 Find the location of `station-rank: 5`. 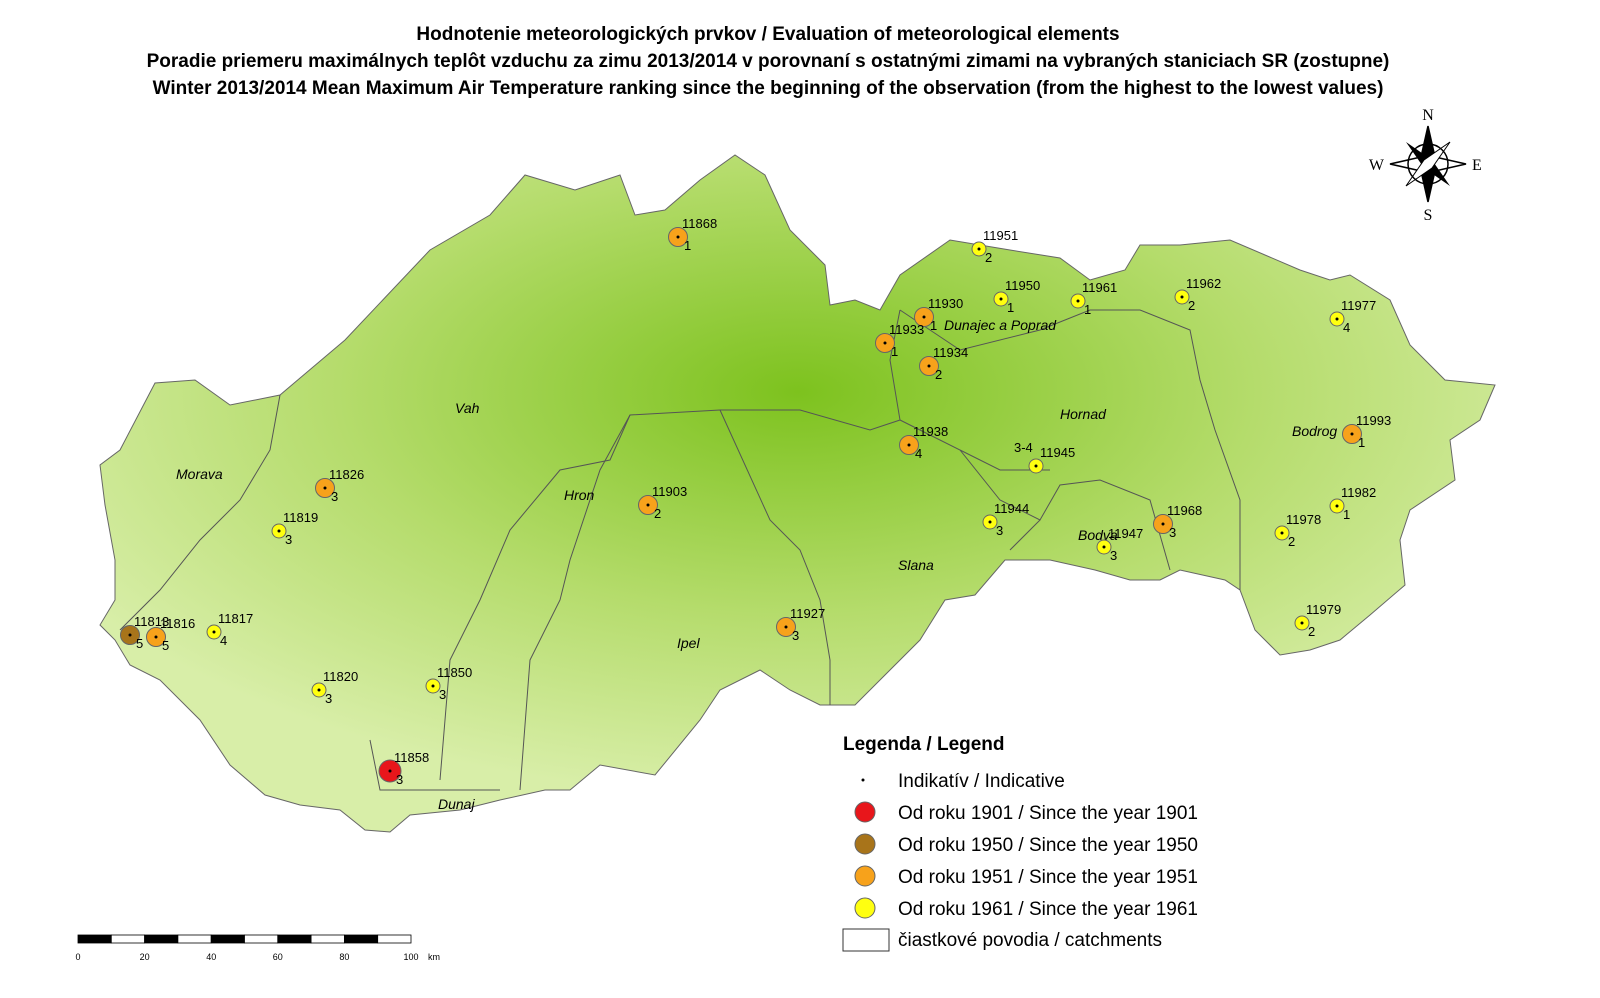

station-rank: 5 is located at coordinates (165, 645).